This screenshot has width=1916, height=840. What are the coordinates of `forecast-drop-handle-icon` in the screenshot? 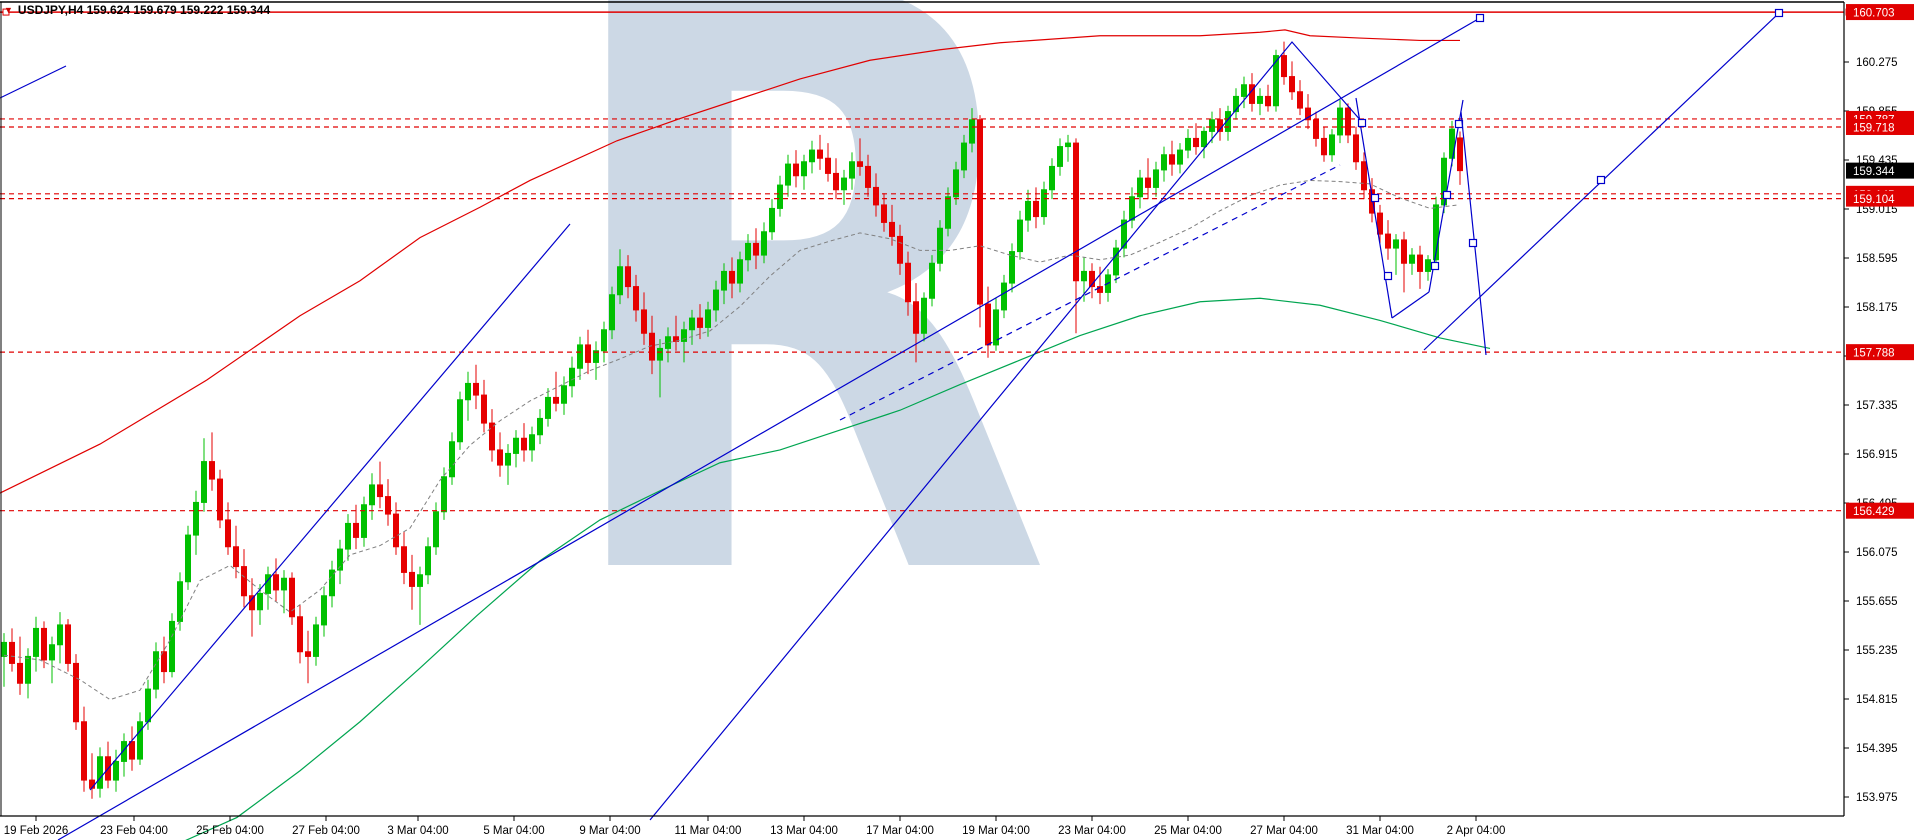 It's located at (1473, 243).